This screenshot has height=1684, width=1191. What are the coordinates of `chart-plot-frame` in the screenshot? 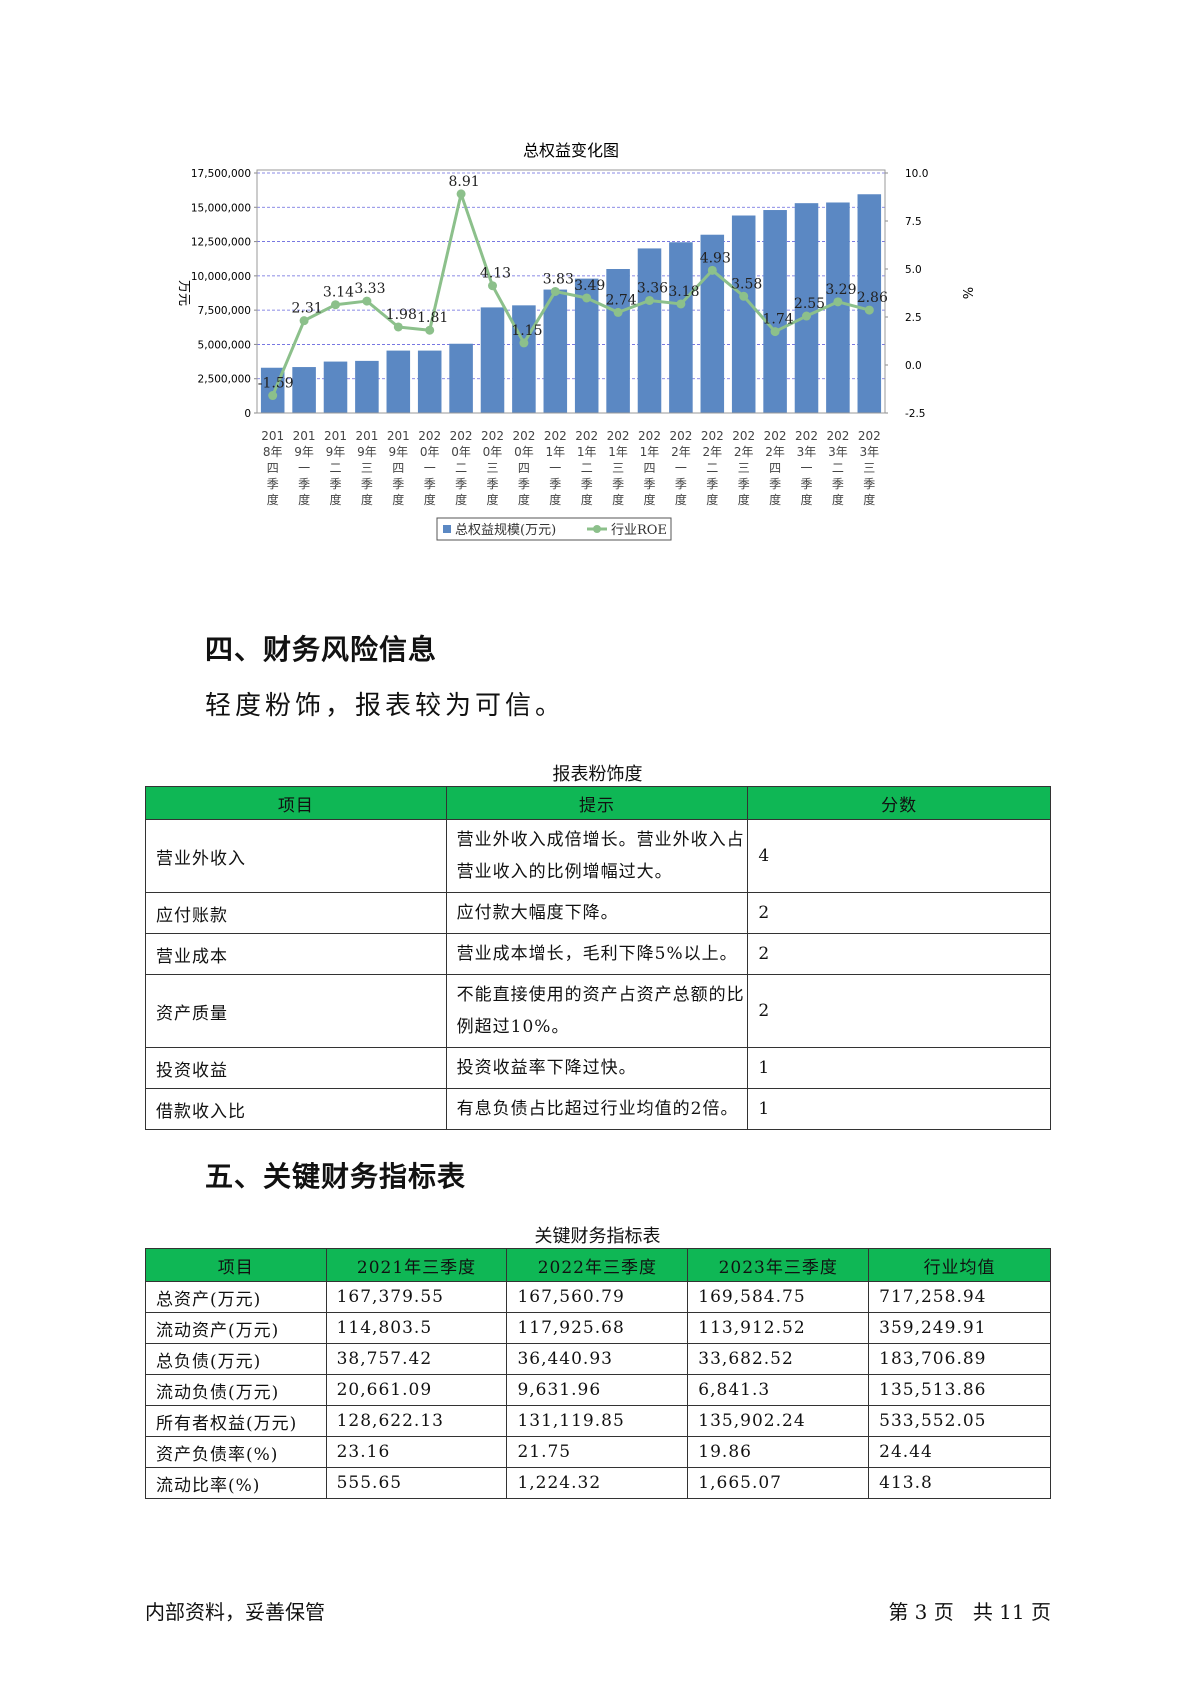 It's located at (571, 291).